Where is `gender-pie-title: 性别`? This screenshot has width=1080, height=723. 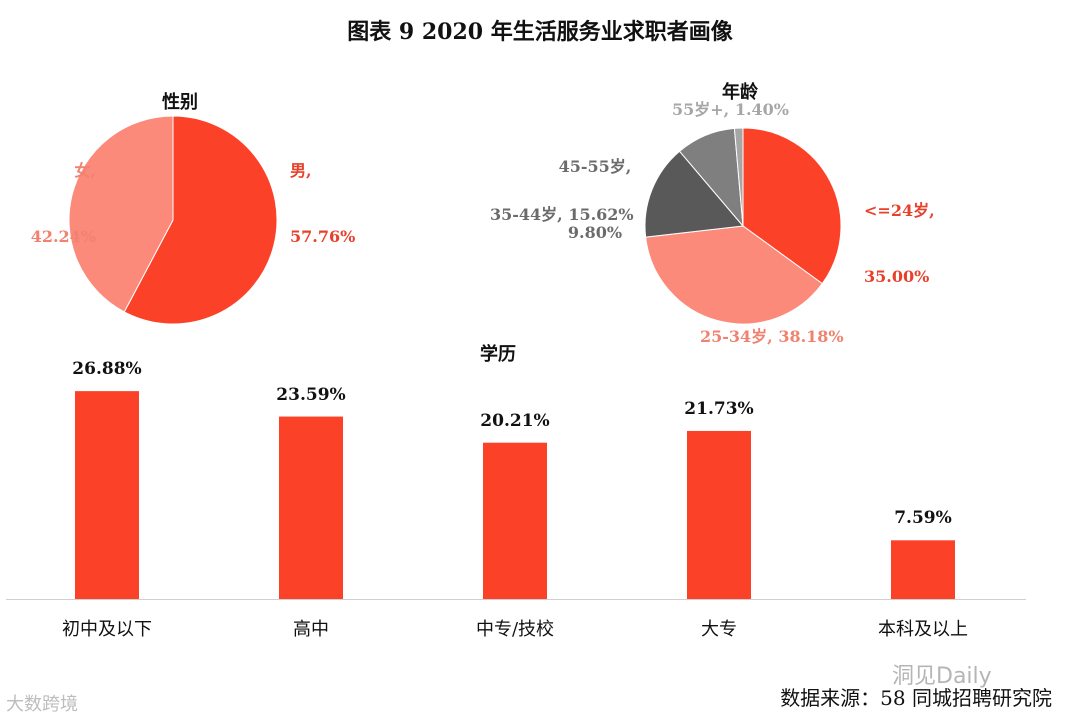 gender-pie-title: 性别 is located at coordinates (180, 102).